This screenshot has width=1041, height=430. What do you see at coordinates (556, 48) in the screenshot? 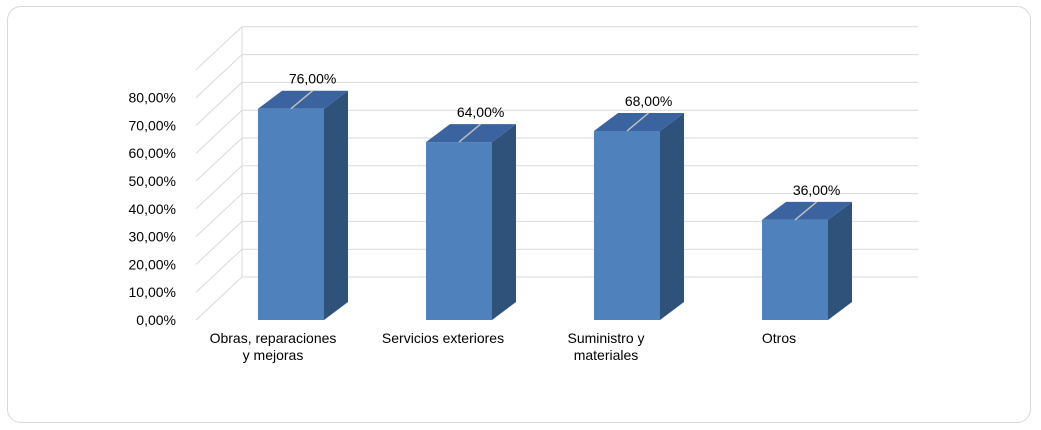
I see `gridline` at bounding box center [556, 48].